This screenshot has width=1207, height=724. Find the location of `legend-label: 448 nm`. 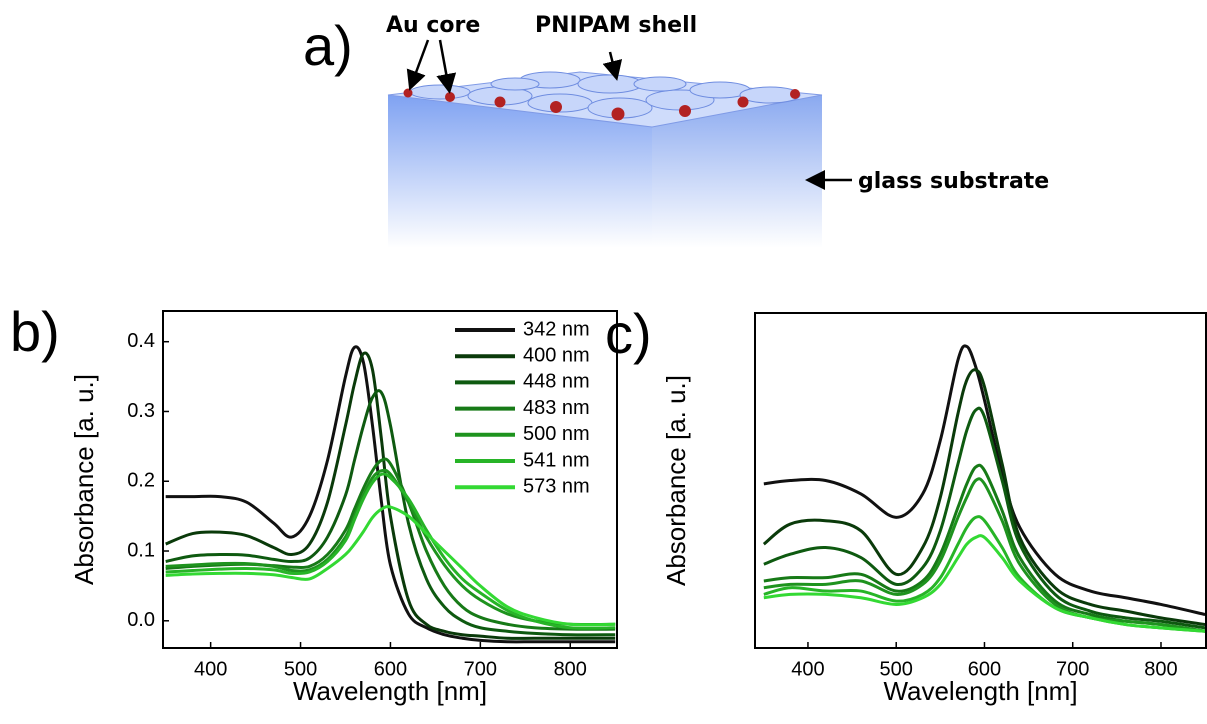

legend-label: 448 nm is located at coordinates (556, 382).